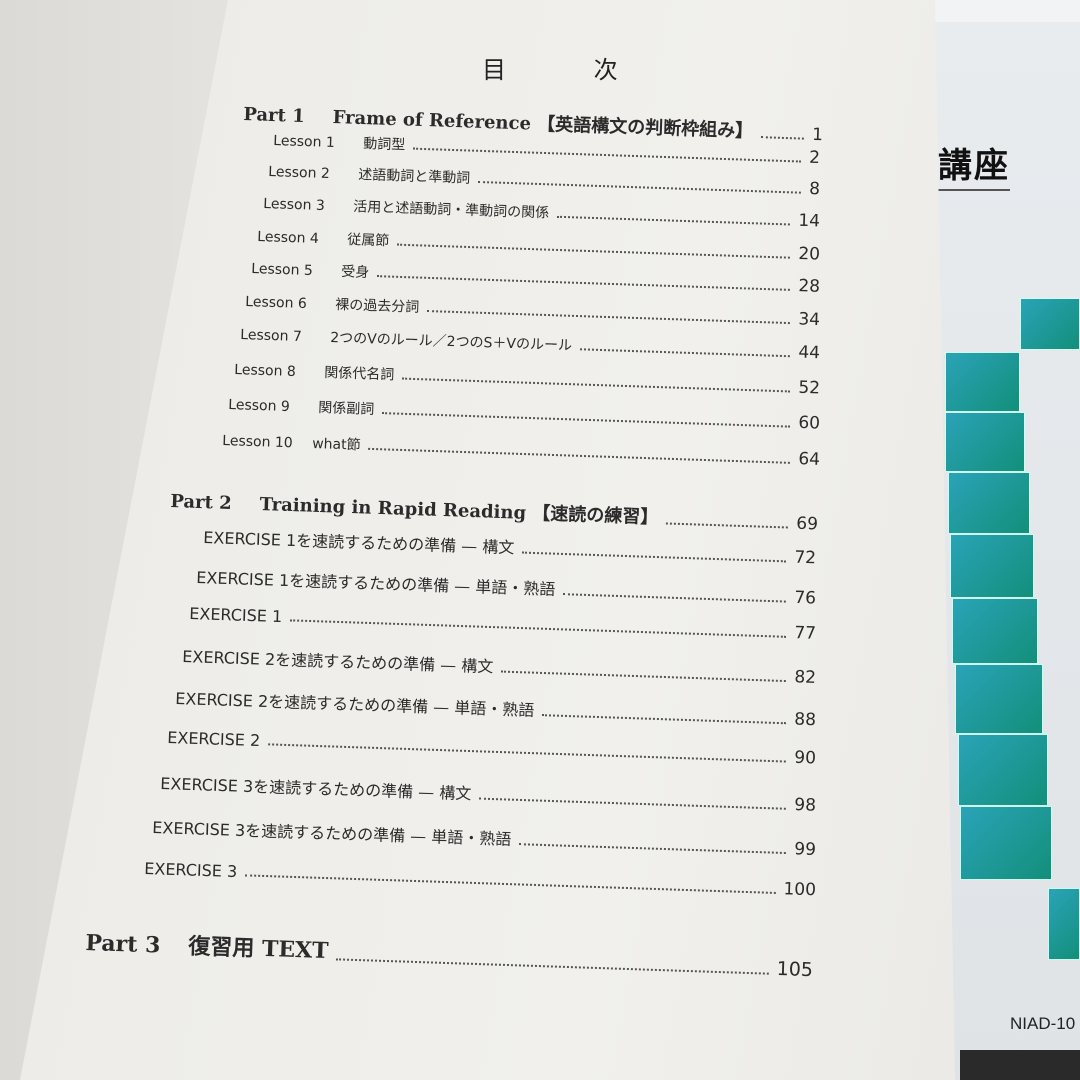 Image resolution: width=1080 pixels, height=1080 pixels. What do you see at coordinates (807, 524) in the screenshot?
I see `page-number: 69` at bounding box center [807, 524].